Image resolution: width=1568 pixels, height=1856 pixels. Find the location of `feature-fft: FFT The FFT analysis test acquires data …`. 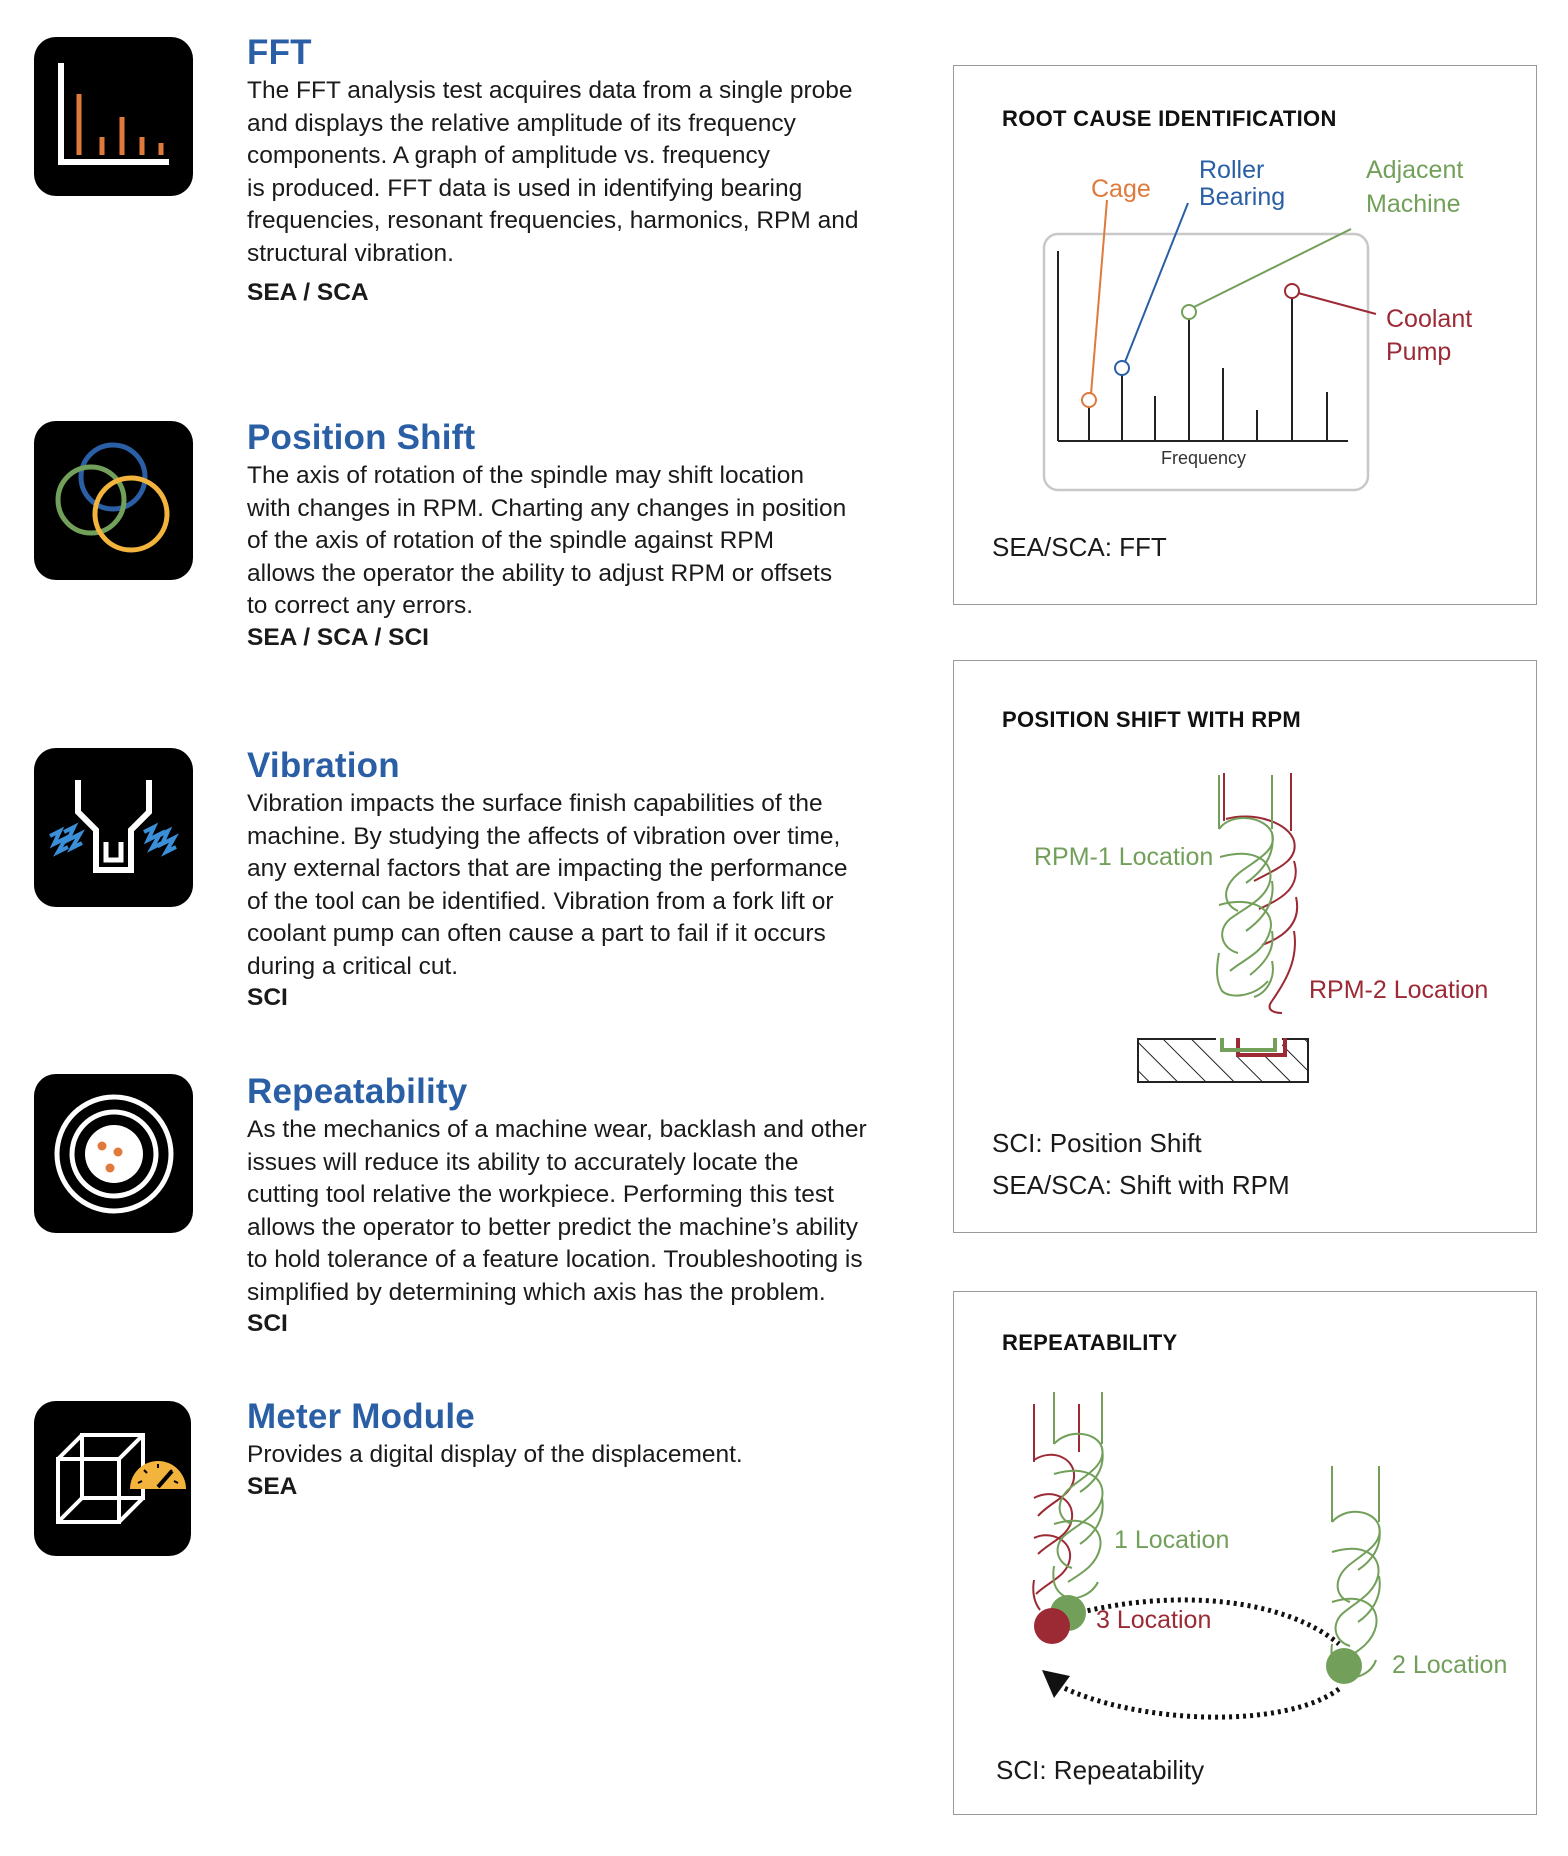

feature-fft: FFT The FFT analysis test acquires data … is located at coordinates (567, 170).